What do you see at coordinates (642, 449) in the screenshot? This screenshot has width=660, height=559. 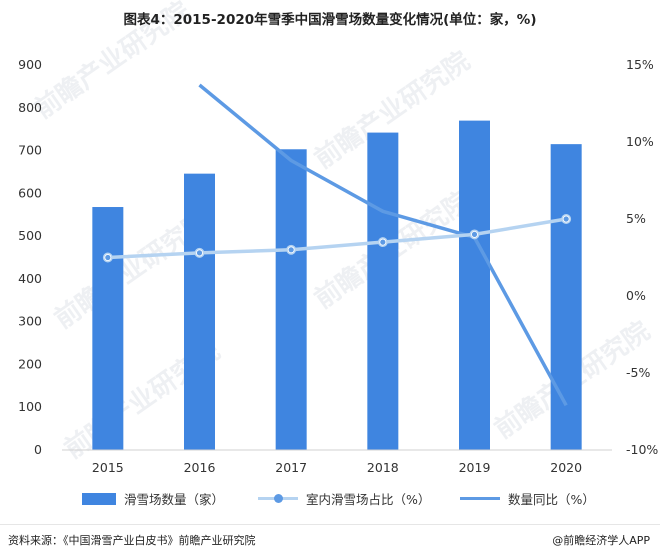 I see `right-tick-label: -10%` at bounding box center [642, 449].